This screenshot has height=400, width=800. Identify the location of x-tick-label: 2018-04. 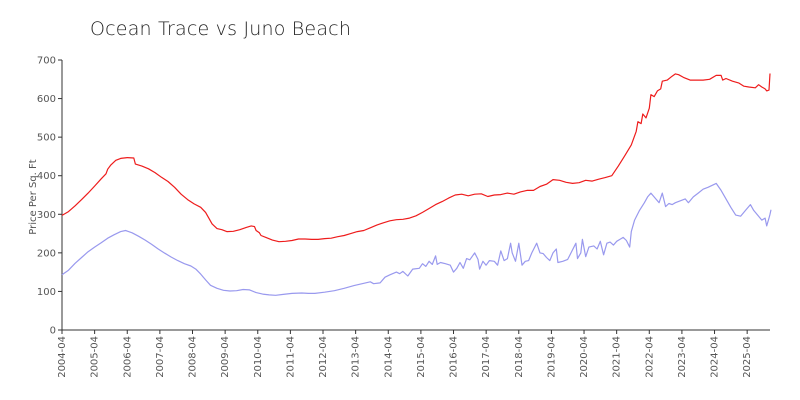
(519, 357).